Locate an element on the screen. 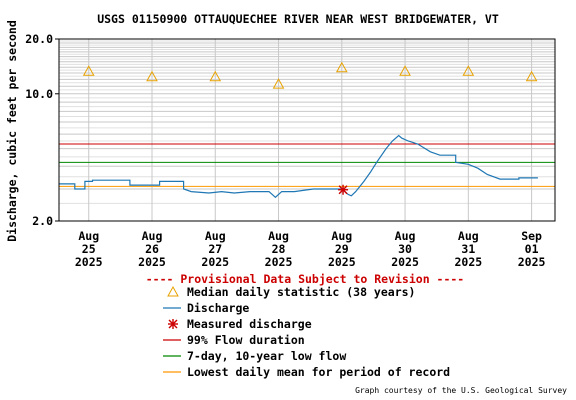  x-tick-label: 28 is located at coordinates (279, 249).